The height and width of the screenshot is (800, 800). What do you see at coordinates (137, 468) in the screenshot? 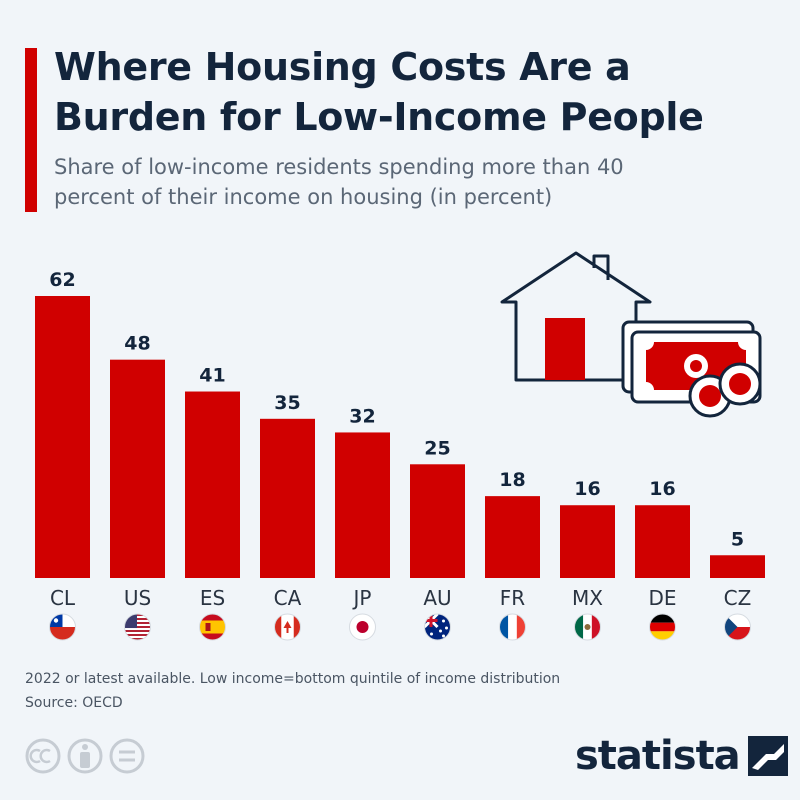
I see `bar-us` at bounding box center [137, 468].